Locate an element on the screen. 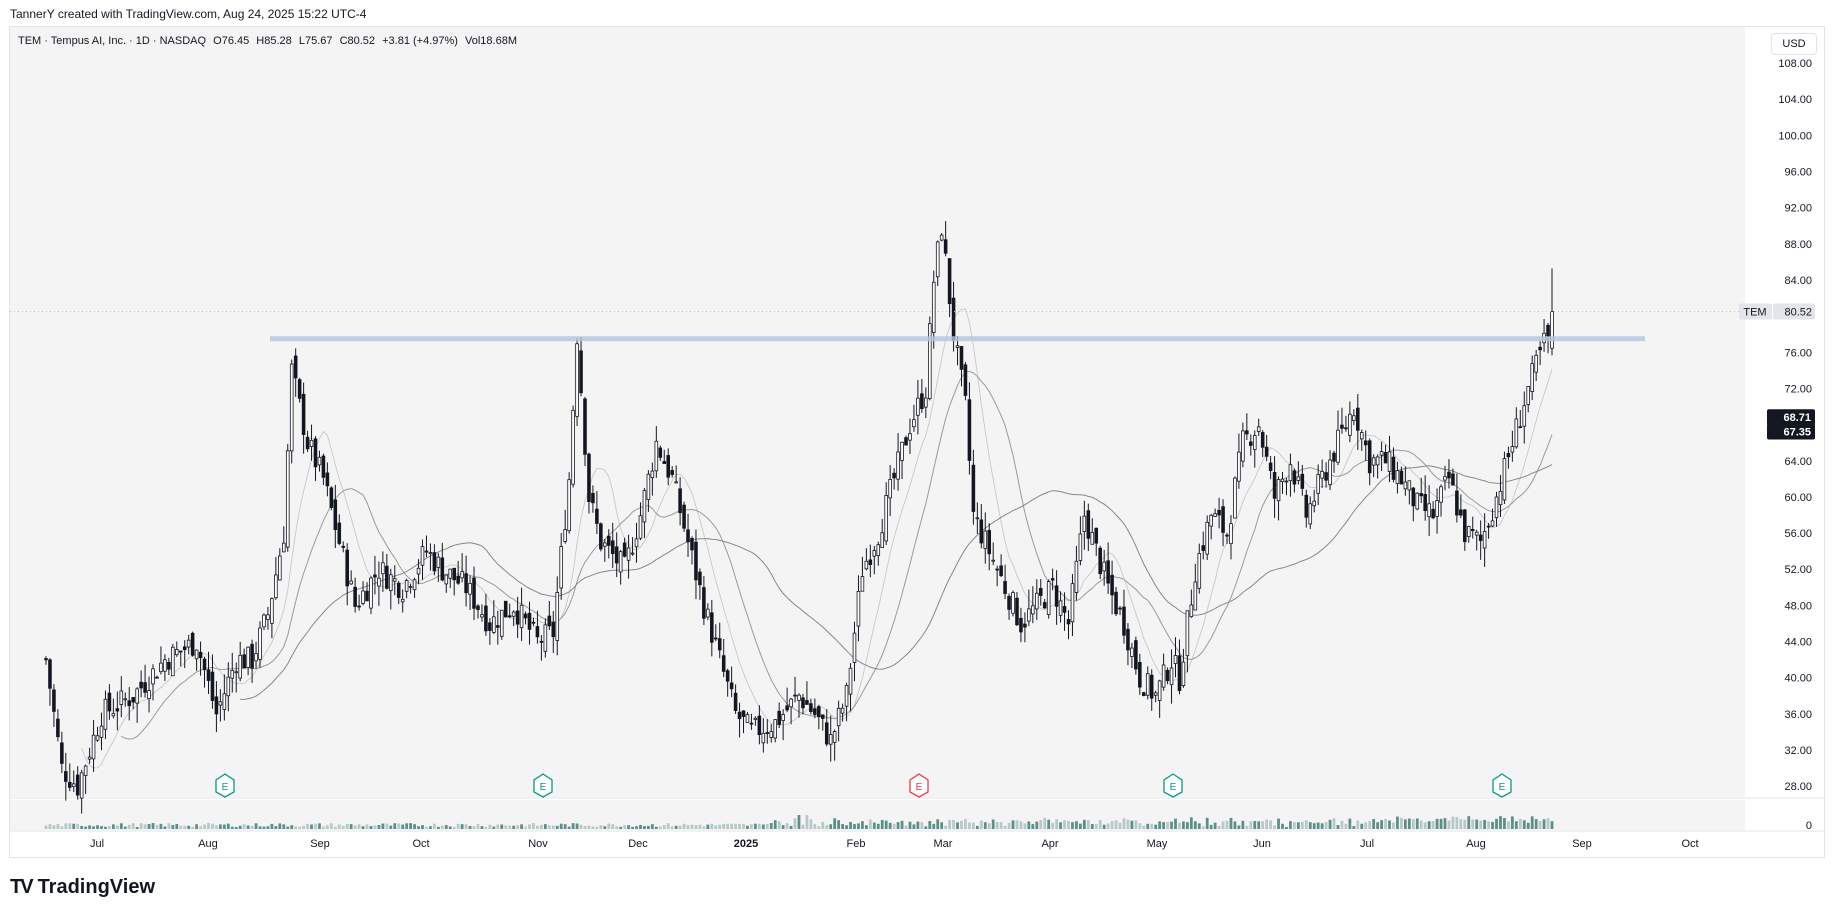 The height and width of the screenshot is (917, 1835). time-axis-label: Oct is located at coordinates (420, 844).